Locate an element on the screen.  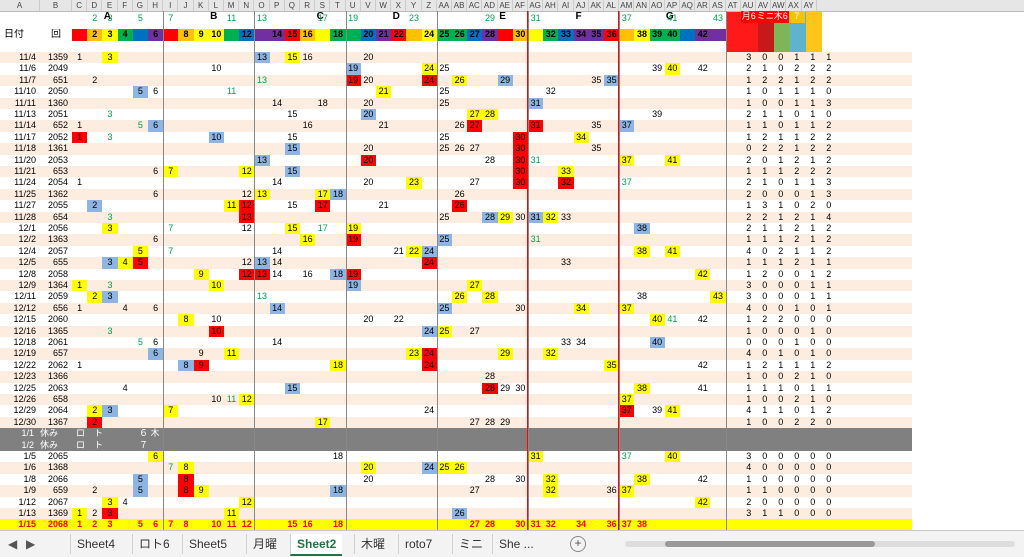
table-cell: 11 is located at coordinates (231, 399).